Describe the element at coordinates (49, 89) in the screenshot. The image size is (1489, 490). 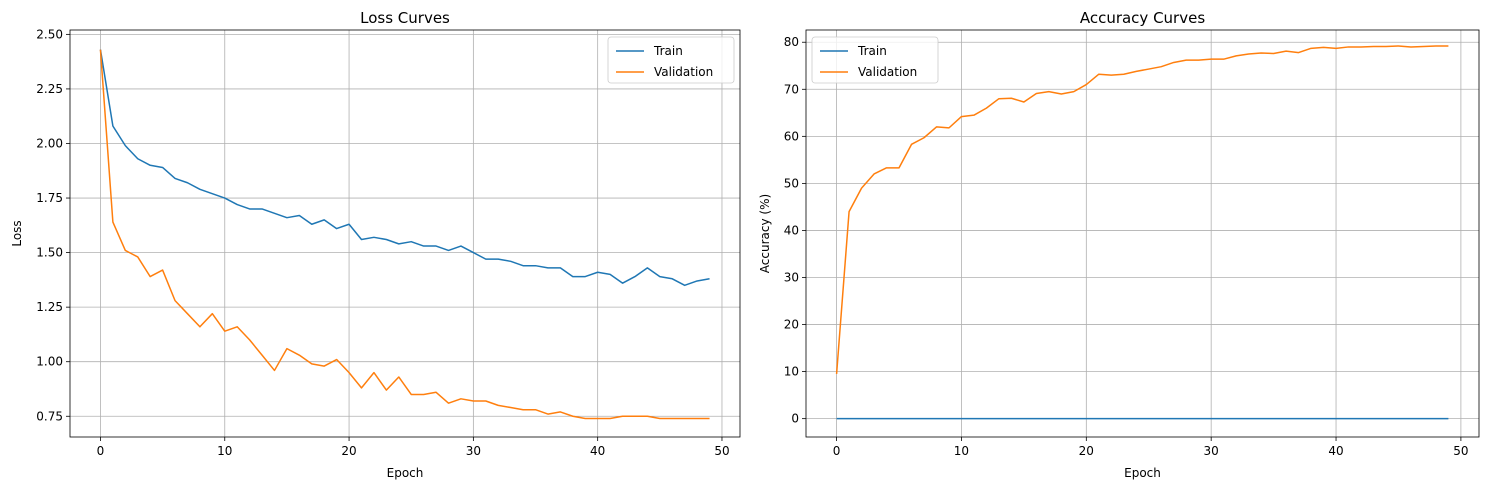
I see `y-tick-label: 2.25` at that location.